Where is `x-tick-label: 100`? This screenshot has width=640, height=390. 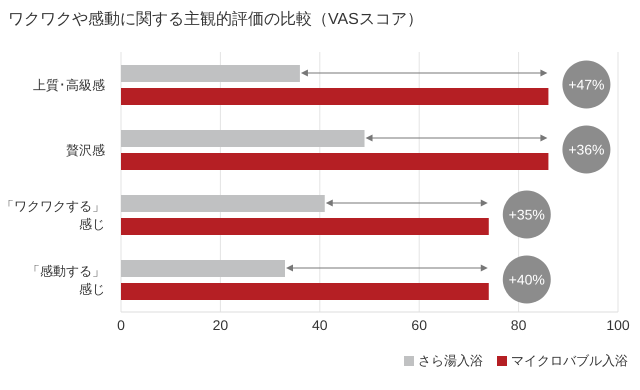
x-tick-label: 100 is located at coordinates (618, 324).